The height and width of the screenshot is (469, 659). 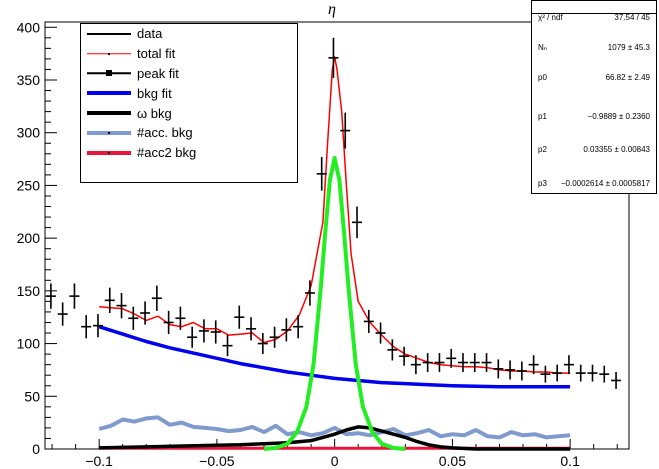 What do you see at coordinates (29, 27) in the screenshot?
I see `y-tick-label: 400` at bounding box center [29, 27].